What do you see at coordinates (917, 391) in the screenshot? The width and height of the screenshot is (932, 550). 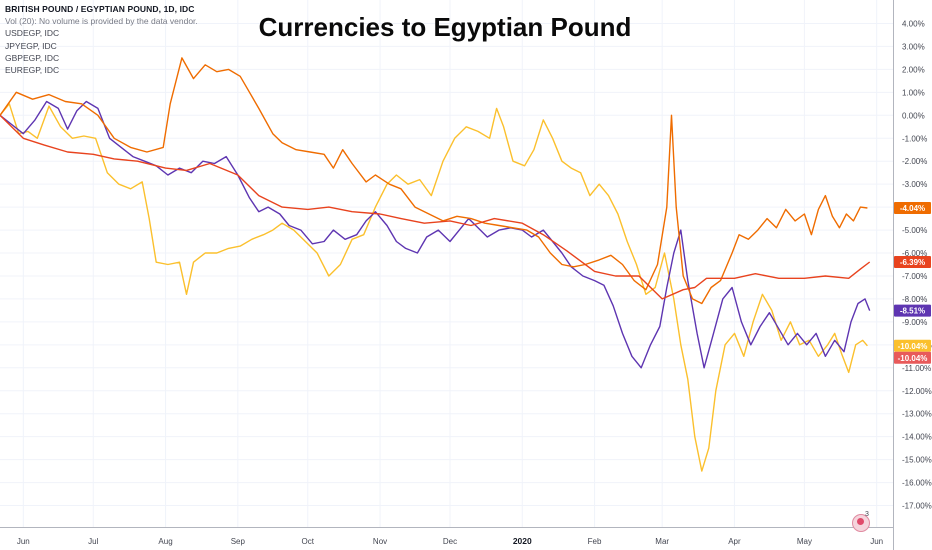 I see `y-tick-label: -12.00%` at bounding box center [917, 391].